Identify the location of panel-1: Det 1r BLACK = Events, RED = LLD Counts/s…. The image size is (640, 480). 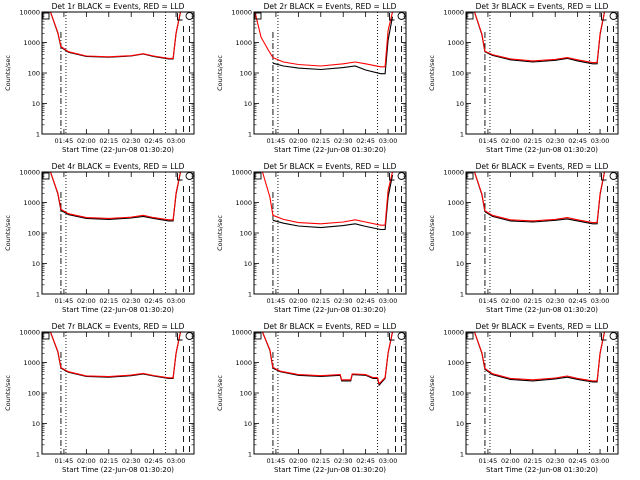
(99, 78).